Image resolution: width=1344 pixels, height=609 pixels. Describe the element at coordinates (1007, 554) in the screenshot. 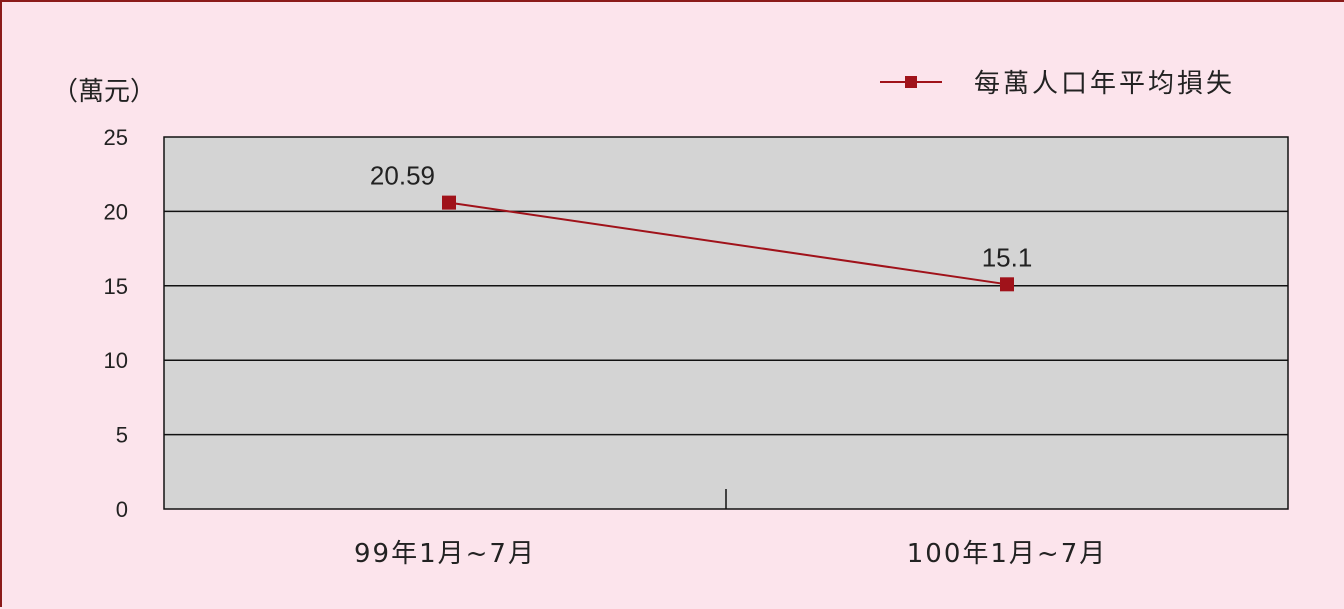

I see `x-tick-label: 100年1月~7月` at that location.